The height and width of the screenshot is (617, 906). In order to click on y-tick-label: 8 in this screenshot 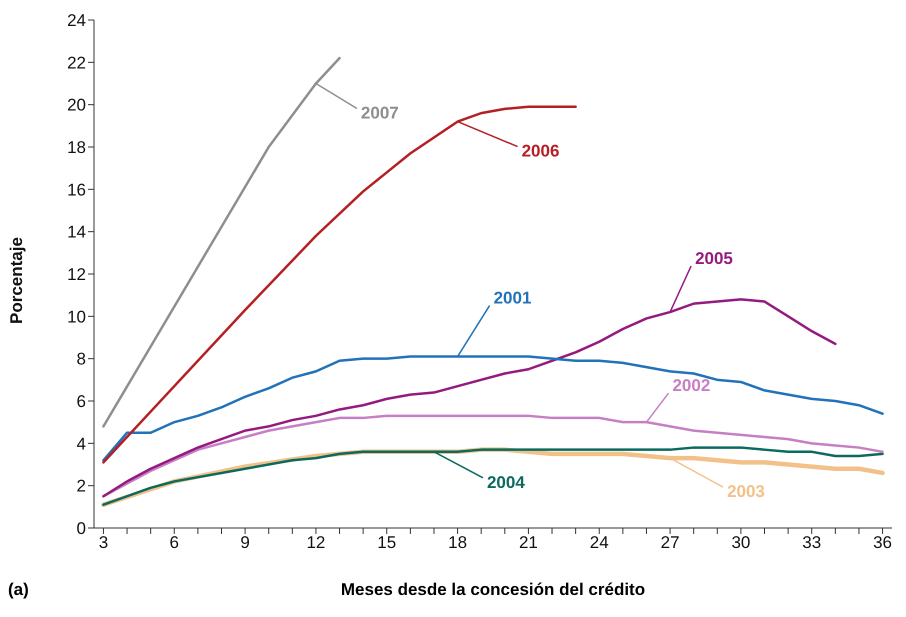, I will do `click(81, 359)`.